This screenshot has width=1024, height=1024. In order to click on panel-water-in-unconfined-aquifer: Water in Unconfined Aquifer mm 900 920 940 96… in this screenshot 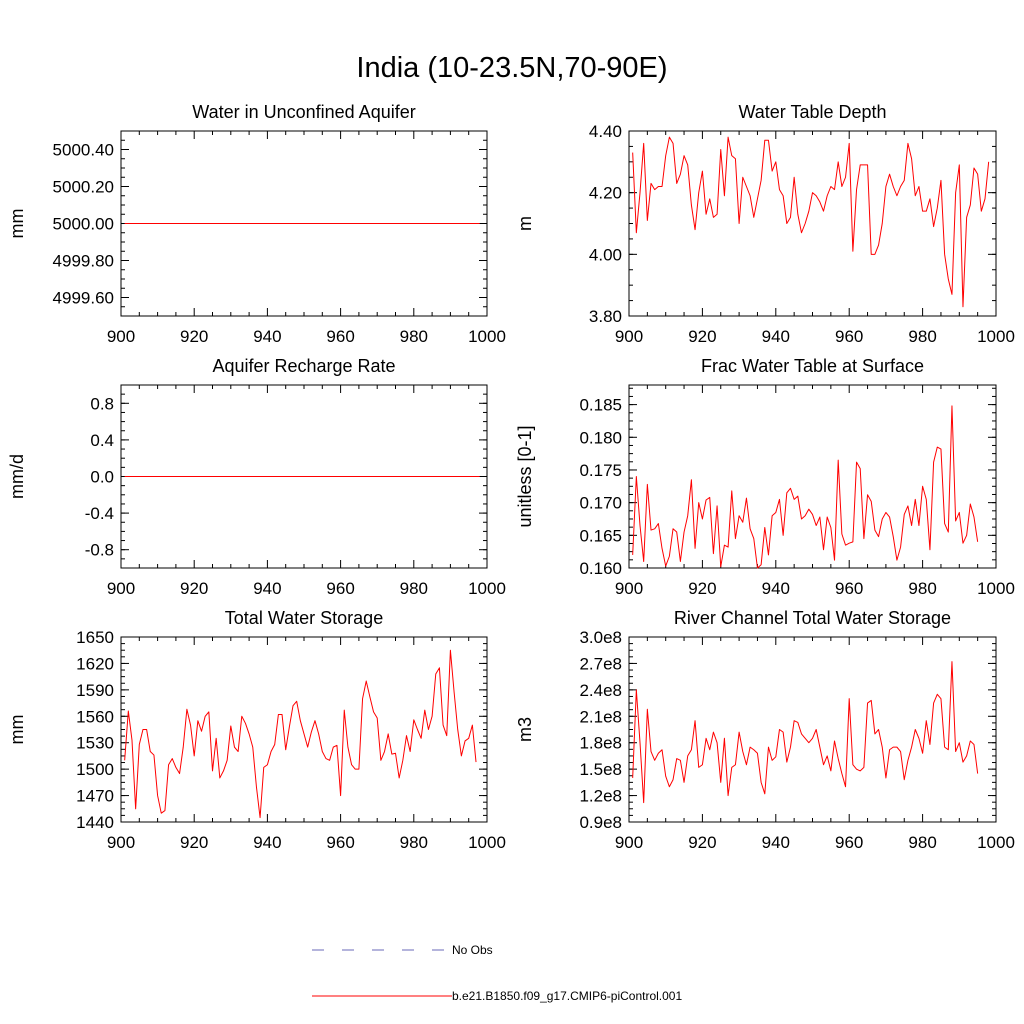, I will do `click(256, 224)`.